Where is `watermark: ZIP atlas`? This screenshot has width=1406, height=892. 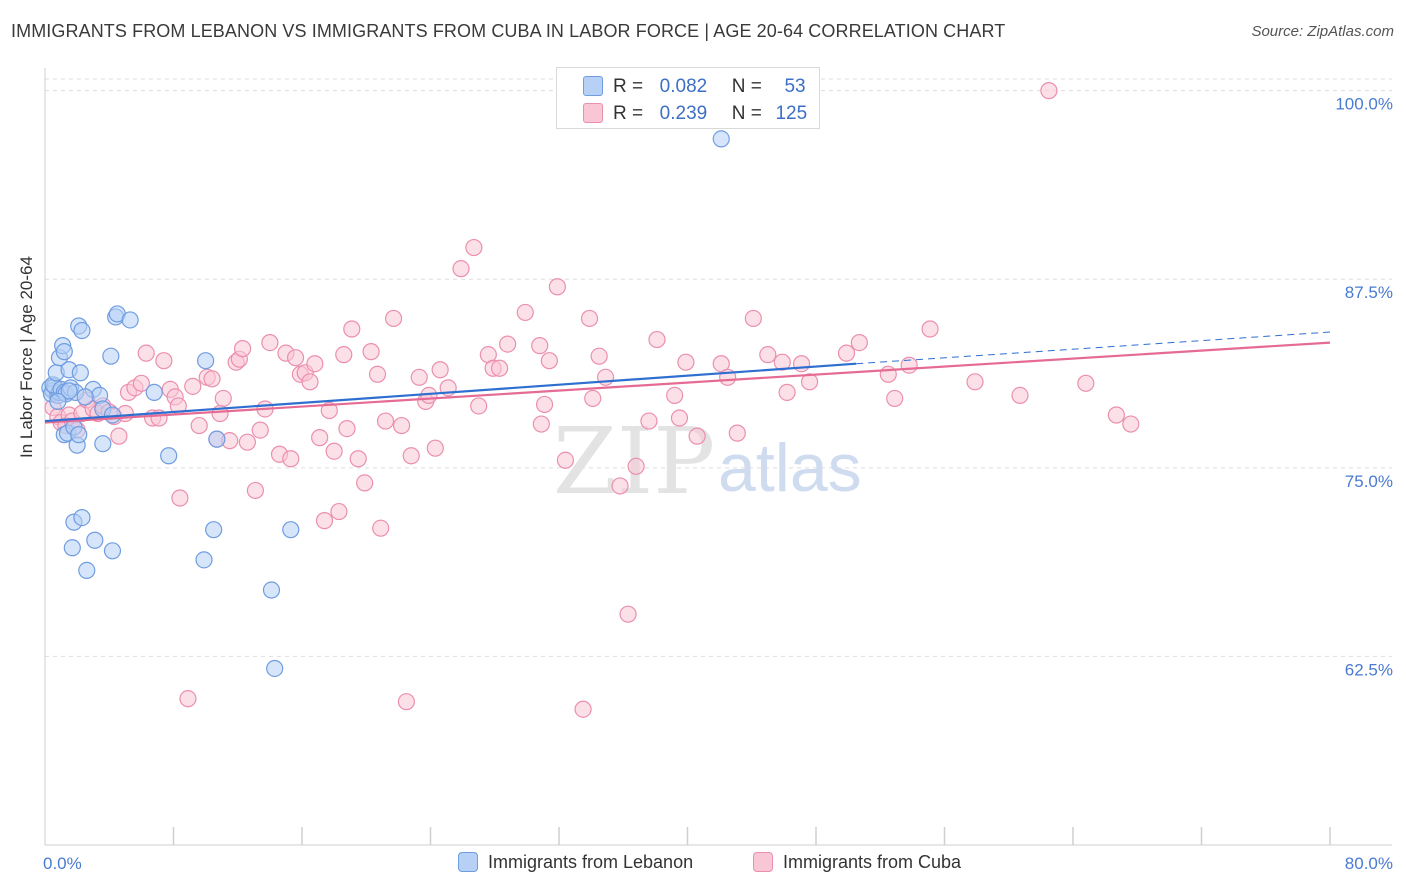 watermark: ZIP atlas is located at coordinates (707, 461).